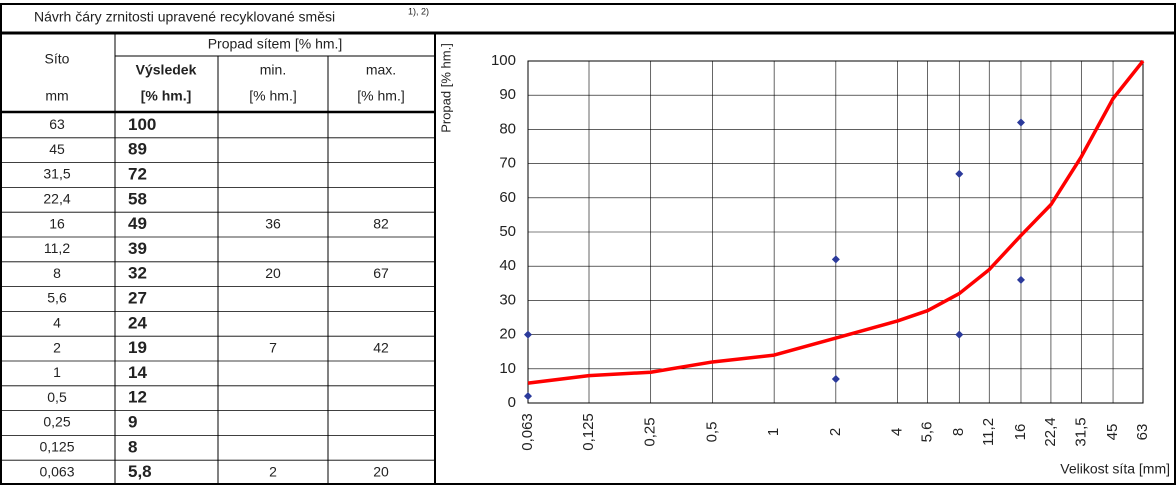 Image resolution: width=1176 pixels, height=485 pixels. I want to click on table-cell: 89, so click(137, 149).